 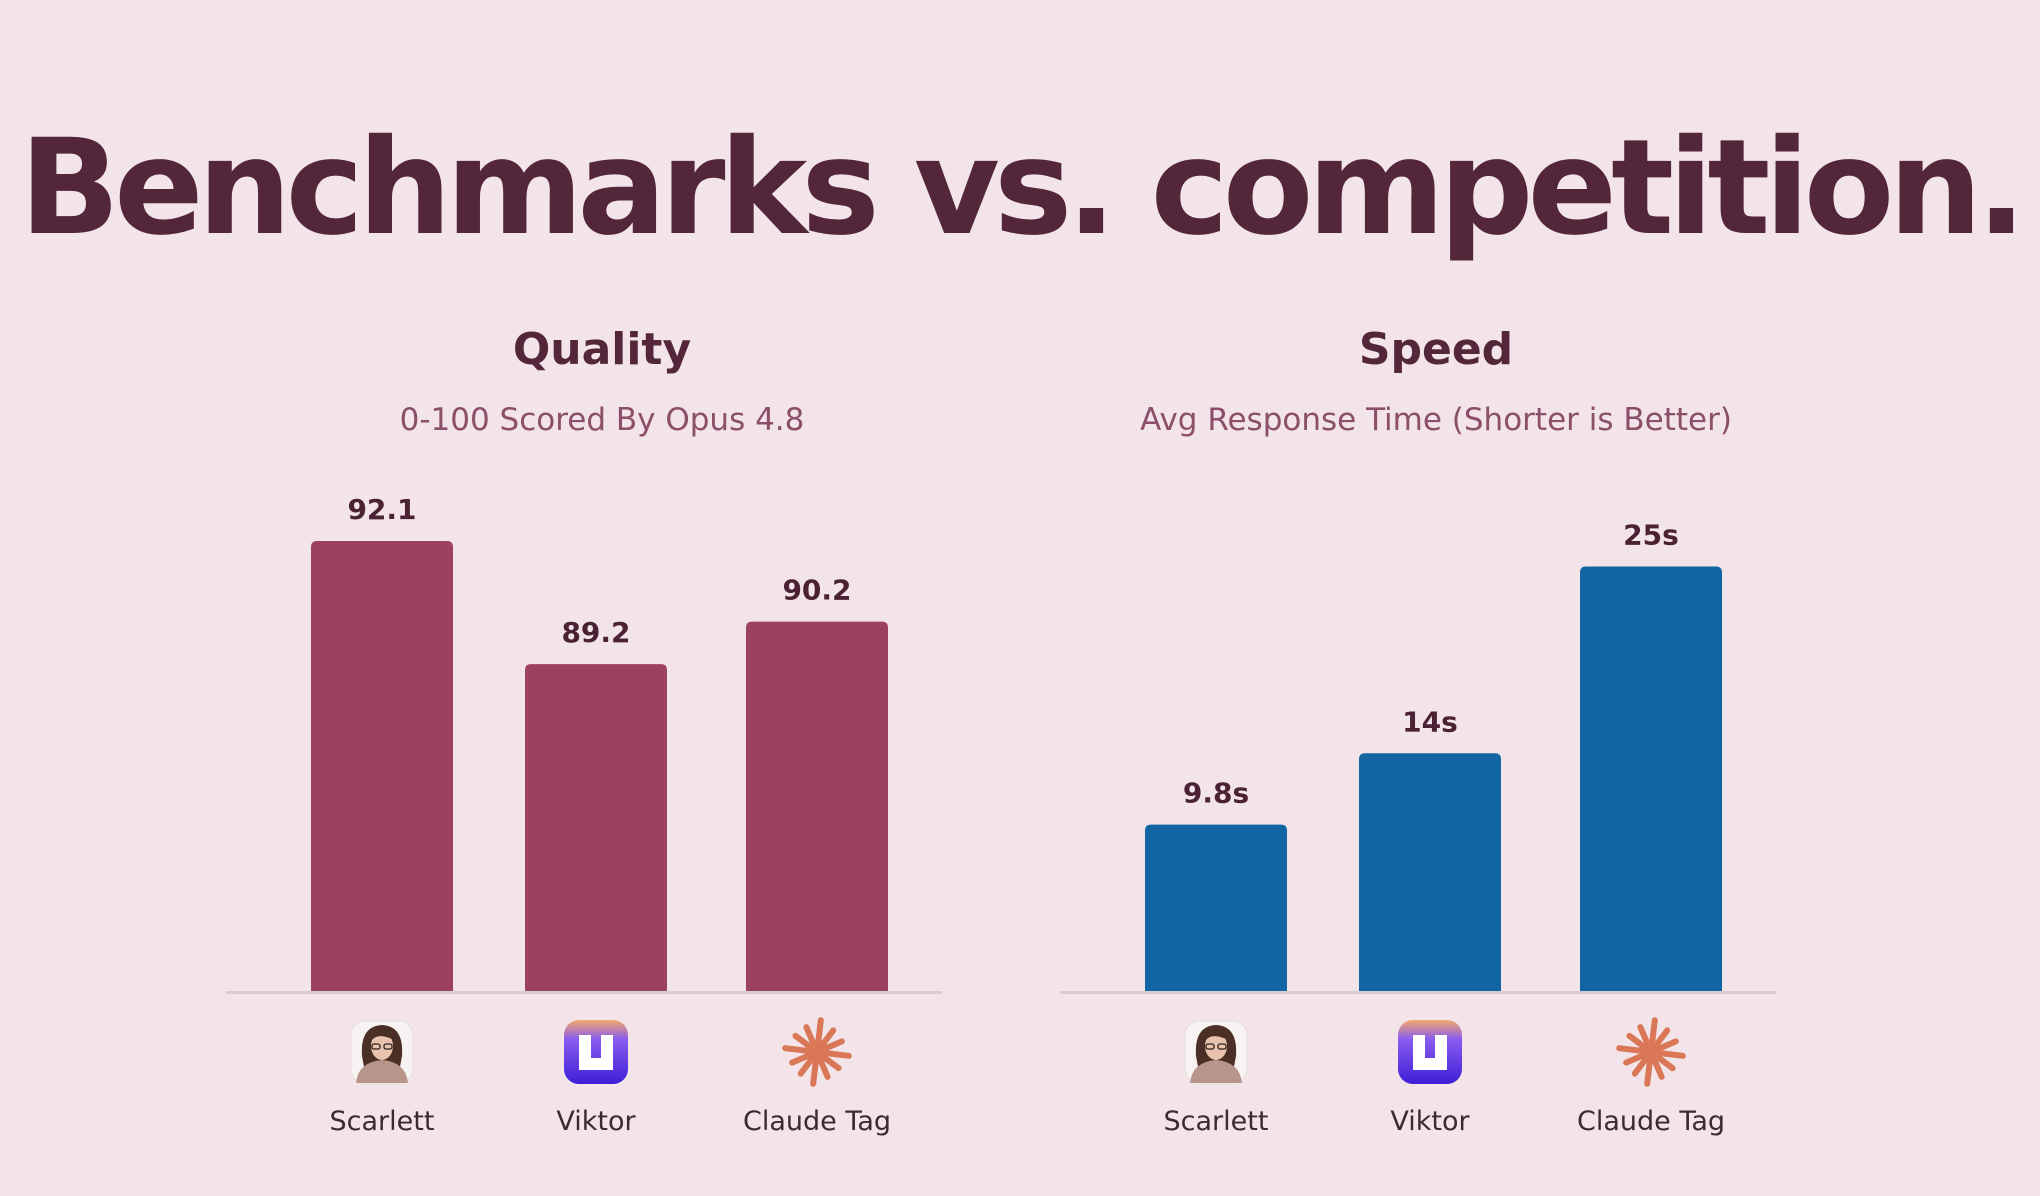 What do you see at coordinates (381, 509) in the screenshot?
I see `value-label-scarlett: 92.1` at bounding box center [381, 509].